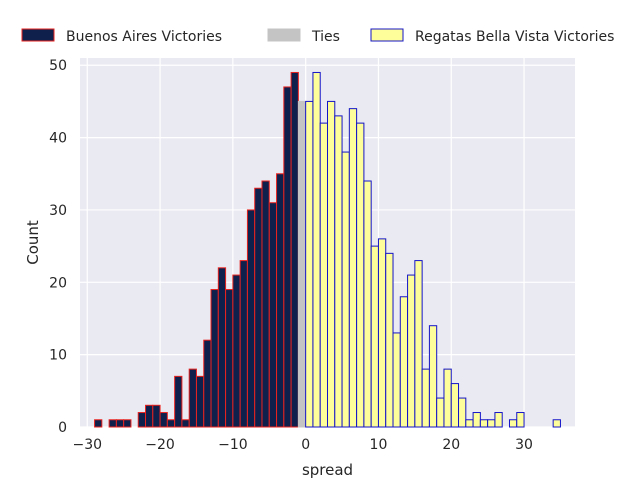 This screenshot has width=640, height=480. Describe the element at coordinates (524, 445) in the screenshot. I see `x-tick-label: 30` at that location.